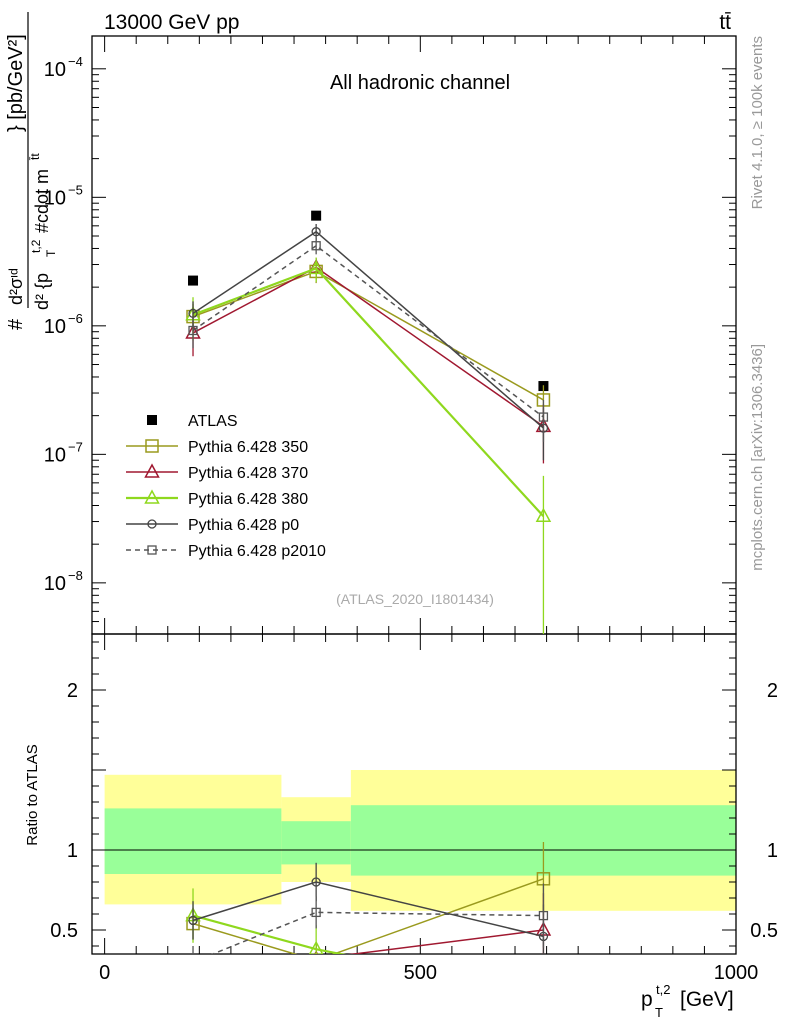 This screenshot has height=1024, width=786. Describe the element at coordinates (75, 61) in the screenshot. I see `ytick-label-exp: −4` at that location.